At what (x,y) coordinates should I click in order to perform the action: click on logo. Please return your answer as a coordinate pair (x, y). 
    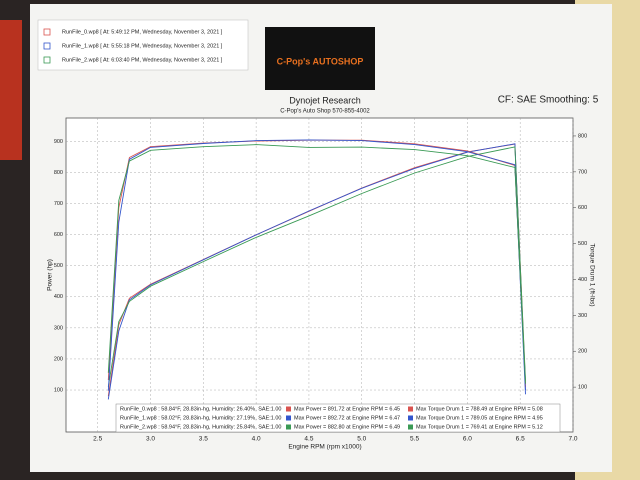
    Looking at the image, I should click on (320, 58).